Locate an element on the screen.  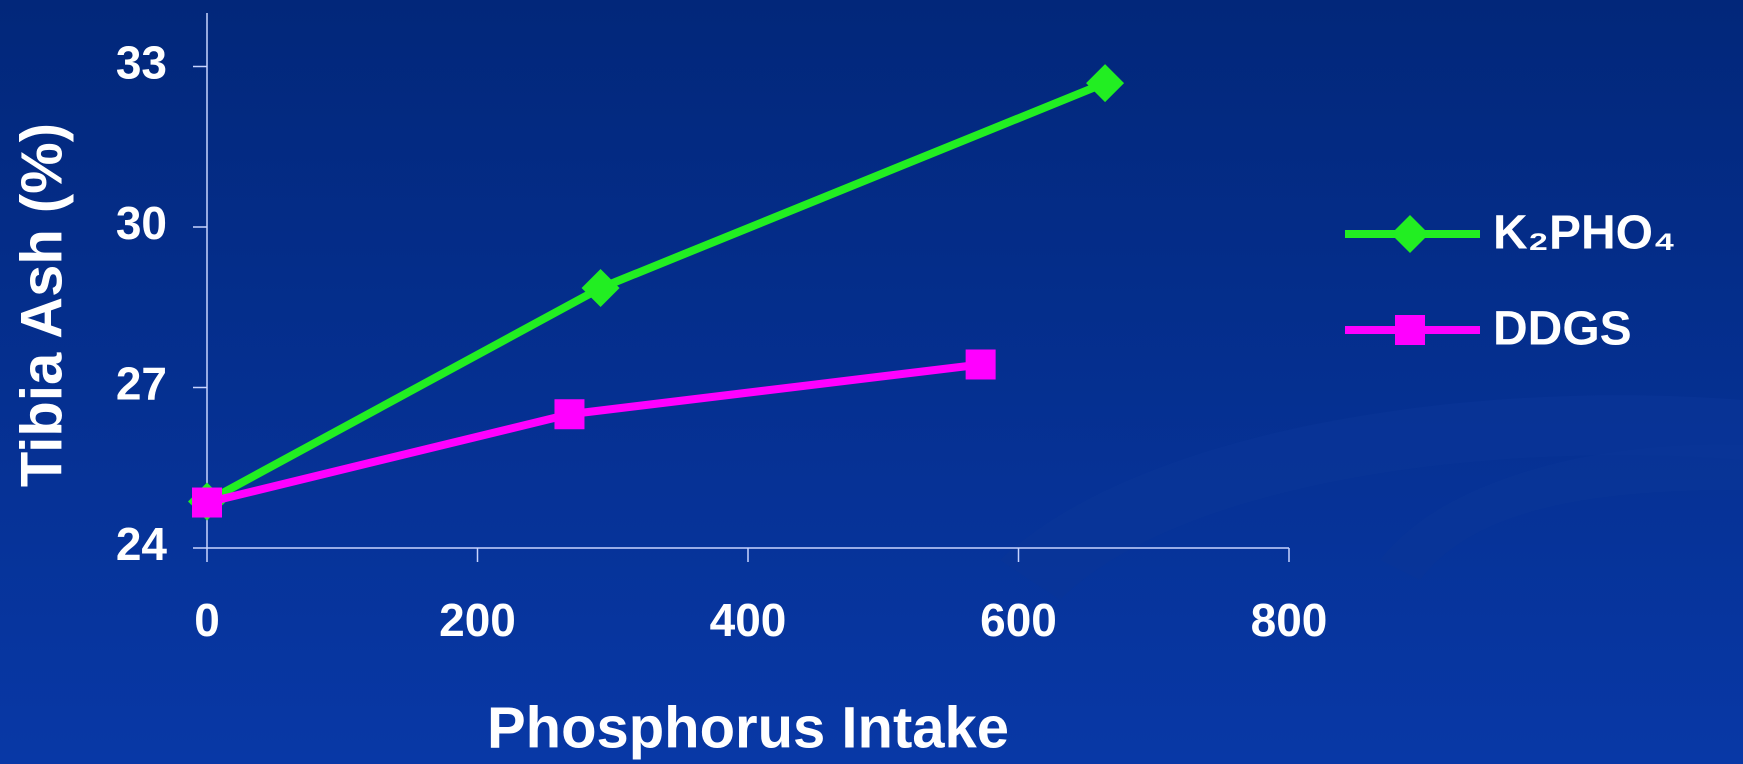
y-tick-label: 24 is located at coordinates (142, 544).